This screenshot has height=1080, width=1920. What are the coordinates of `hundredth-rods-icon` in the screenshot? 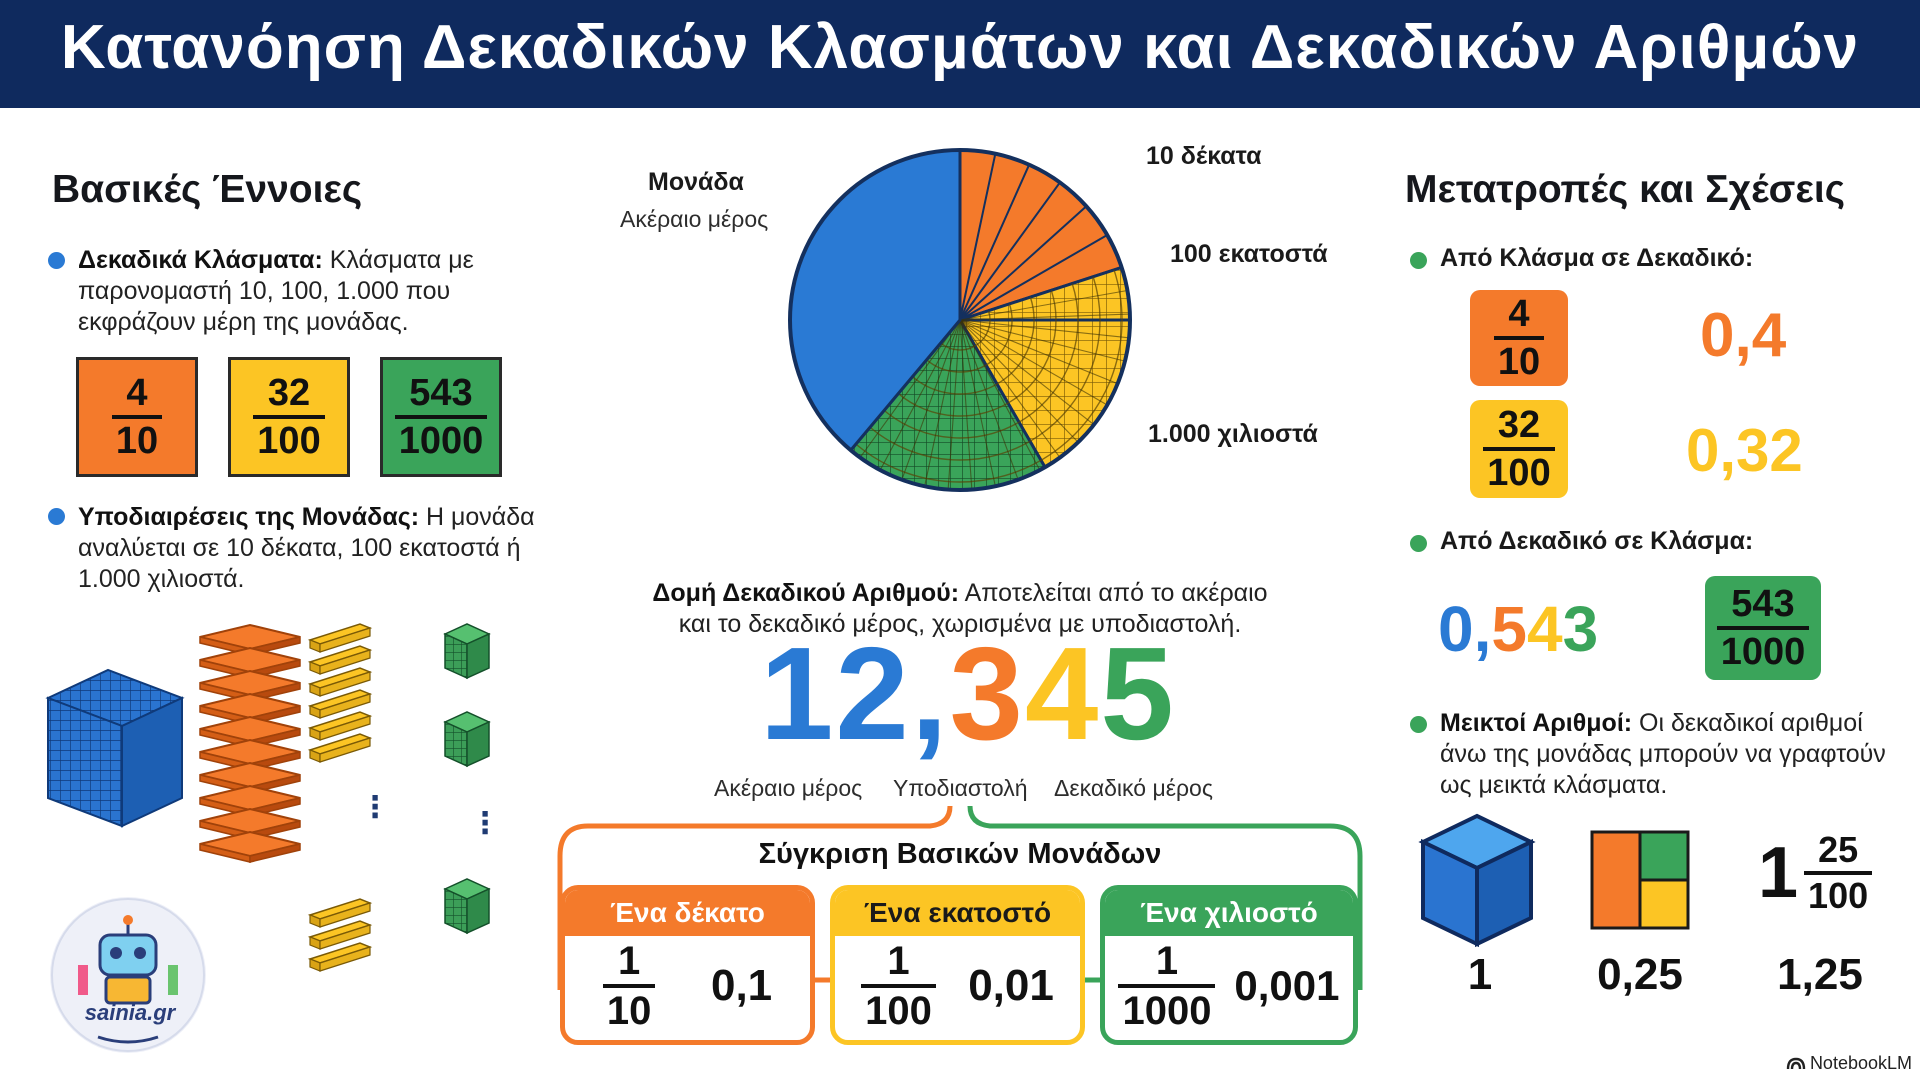 It's located at (340, 797).